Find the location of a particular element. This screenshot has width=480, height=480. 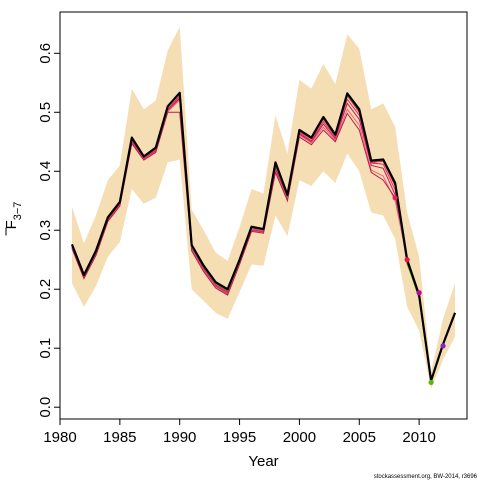

footnote: stockassessment.org, BW-2014, r3696 is located at coordinates (426, 477).